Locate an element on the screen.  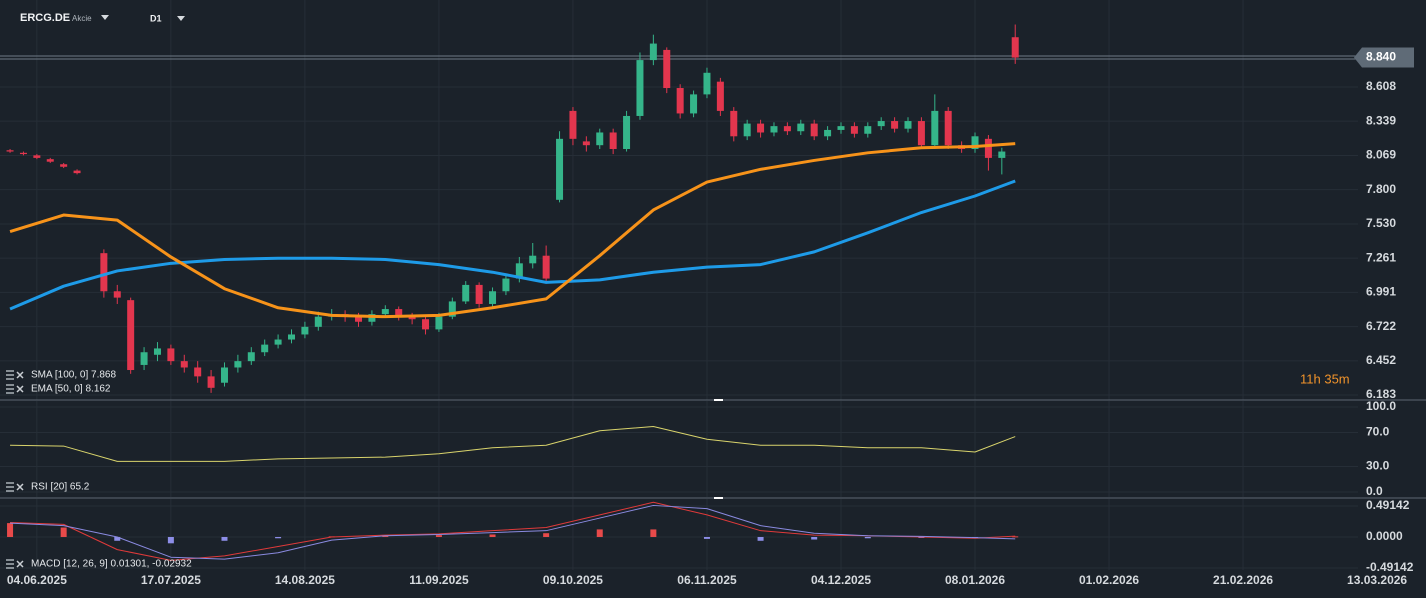
y-tick-label: 6.183 is located at coordinates (1381, 394).